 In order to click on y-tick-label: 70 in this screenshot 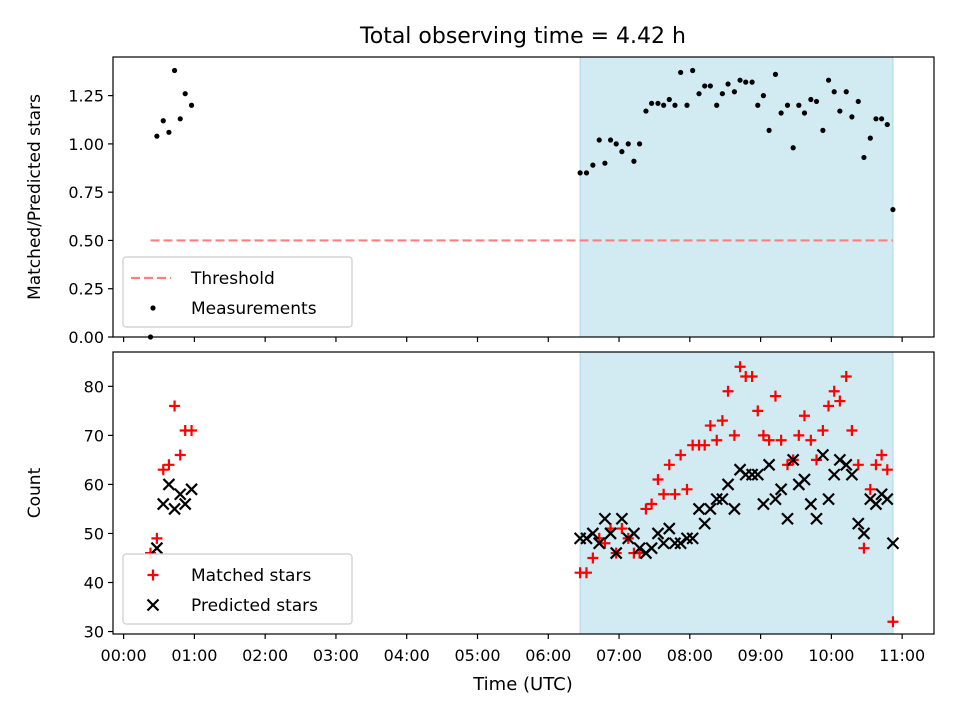, I will do `click(94, 435)`.